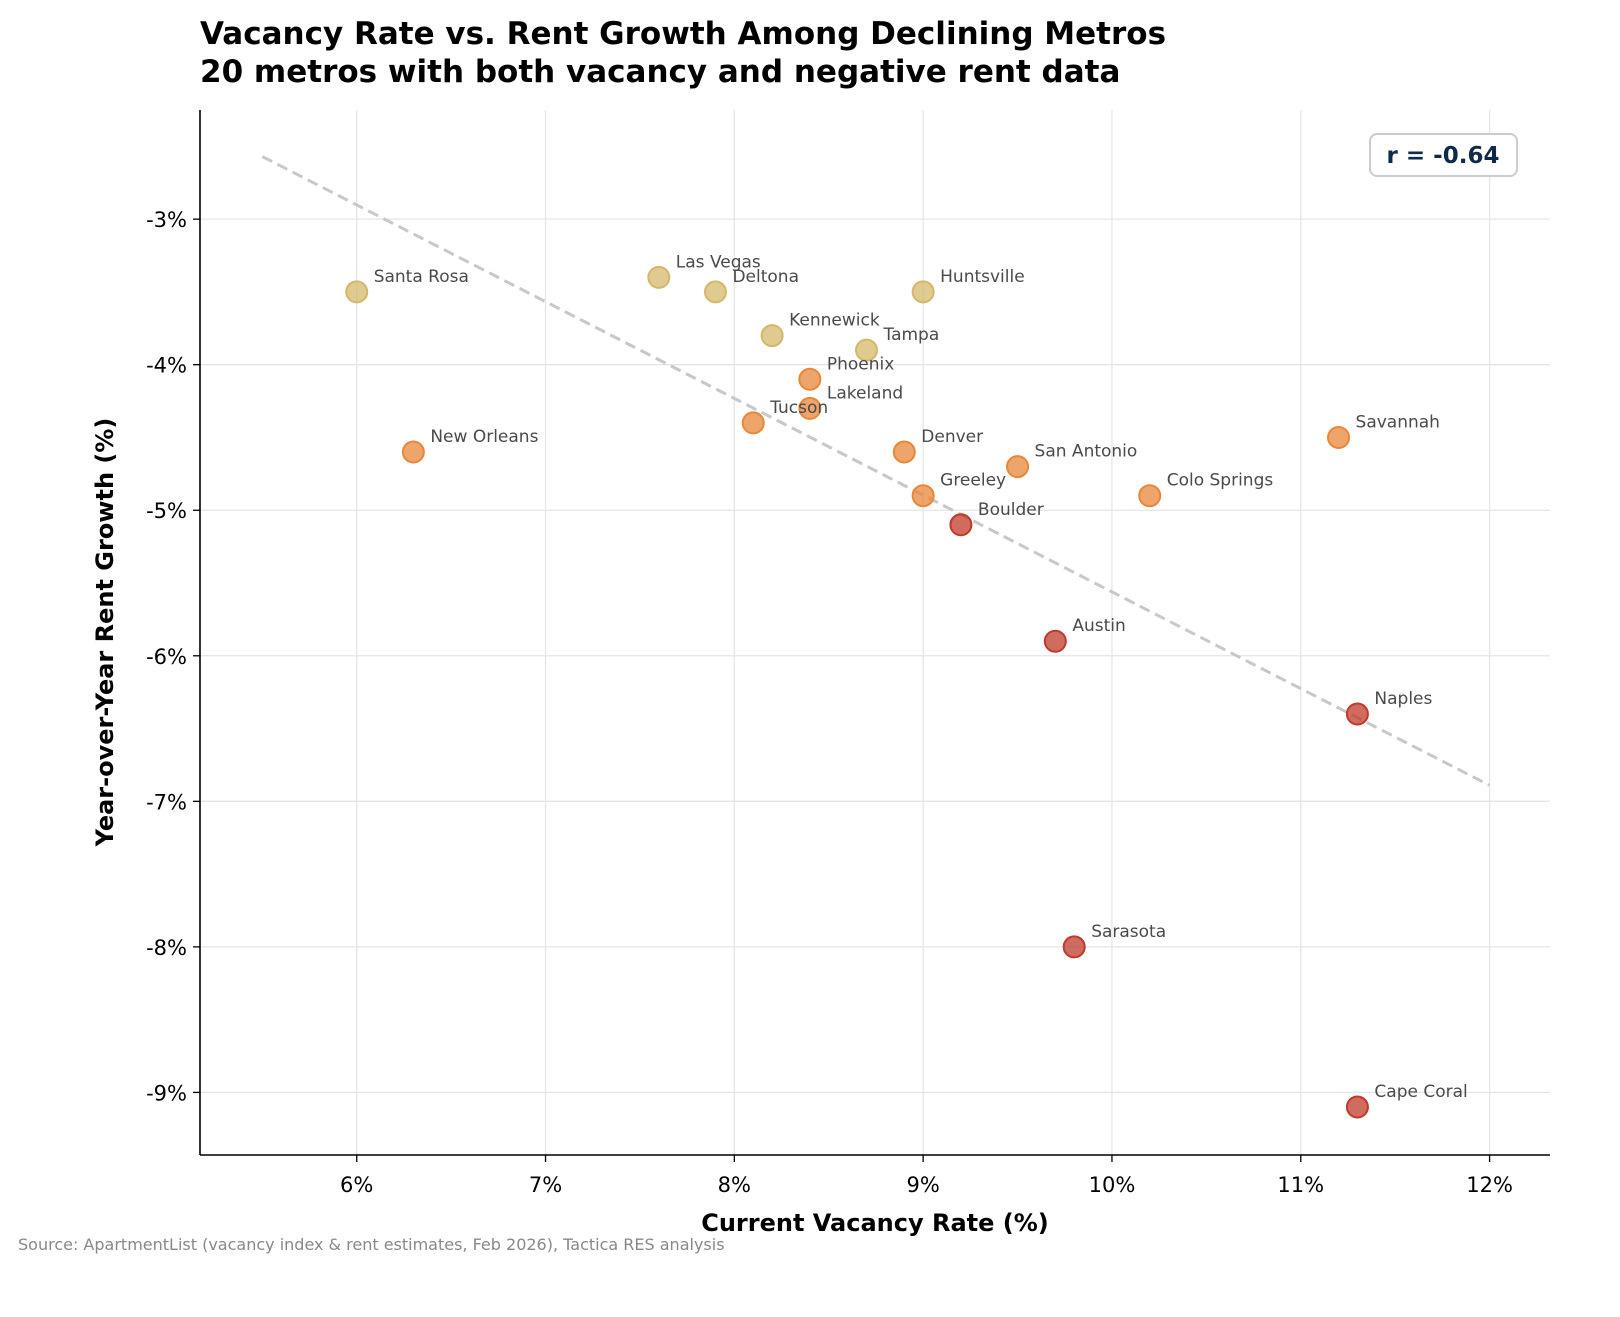  I want to click on point-label: Austin, so click(1098, 626).